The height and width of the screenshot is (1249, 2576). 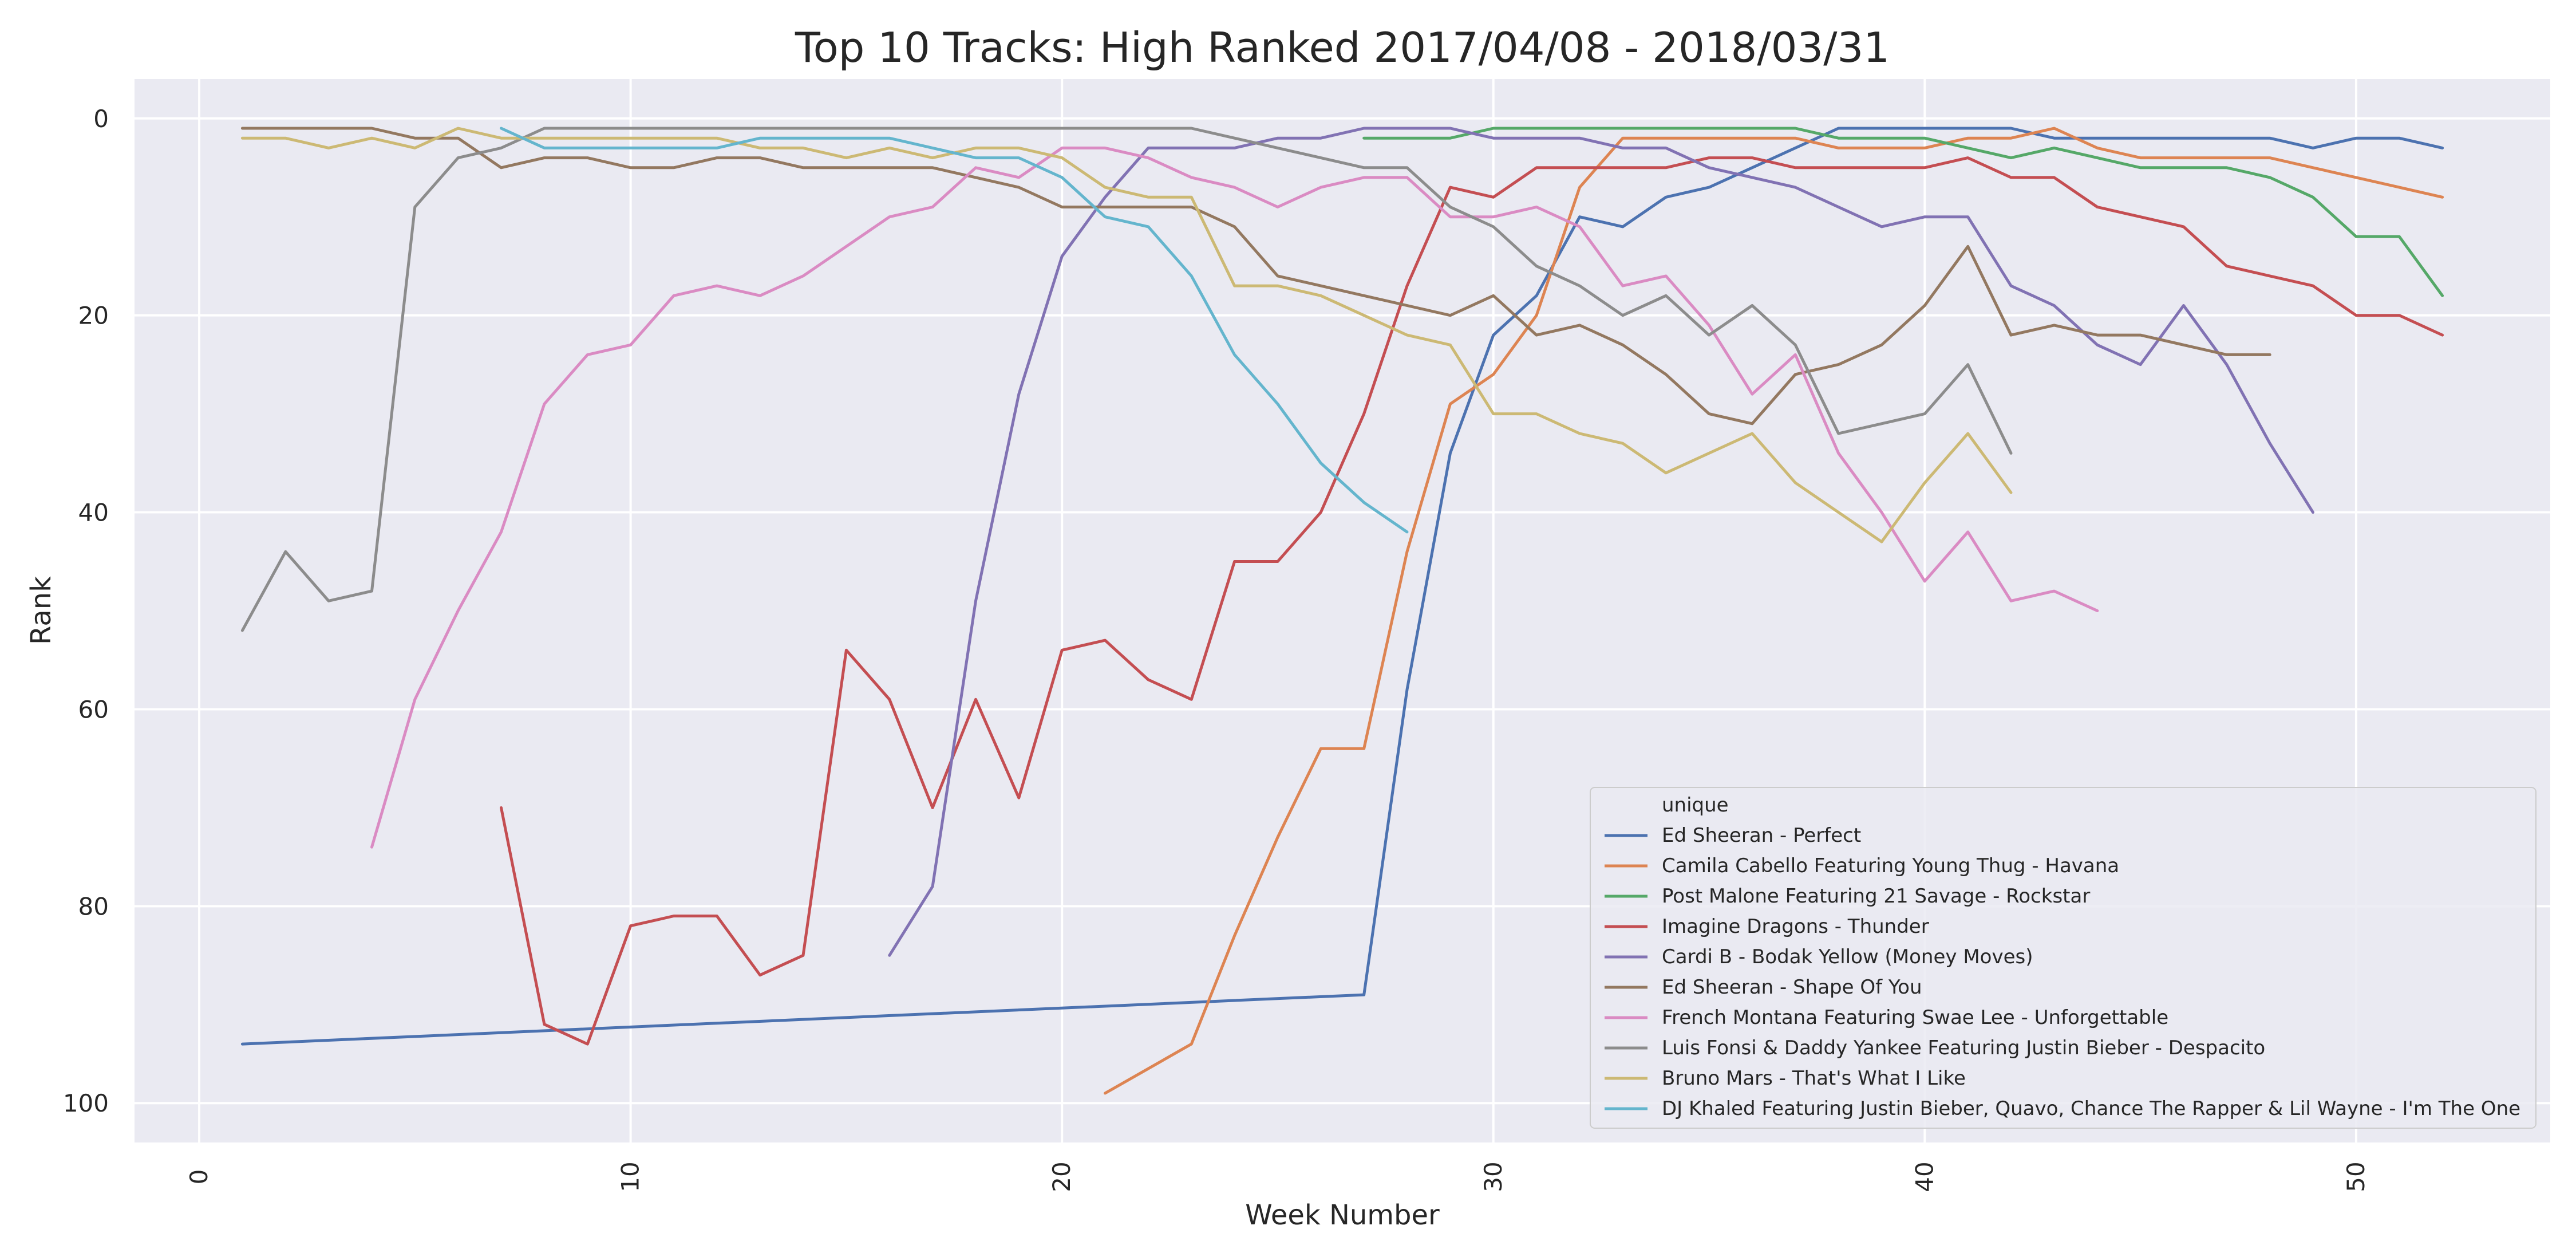 I want to click on x-tick-label: 10, so click(x=631, y=1176).